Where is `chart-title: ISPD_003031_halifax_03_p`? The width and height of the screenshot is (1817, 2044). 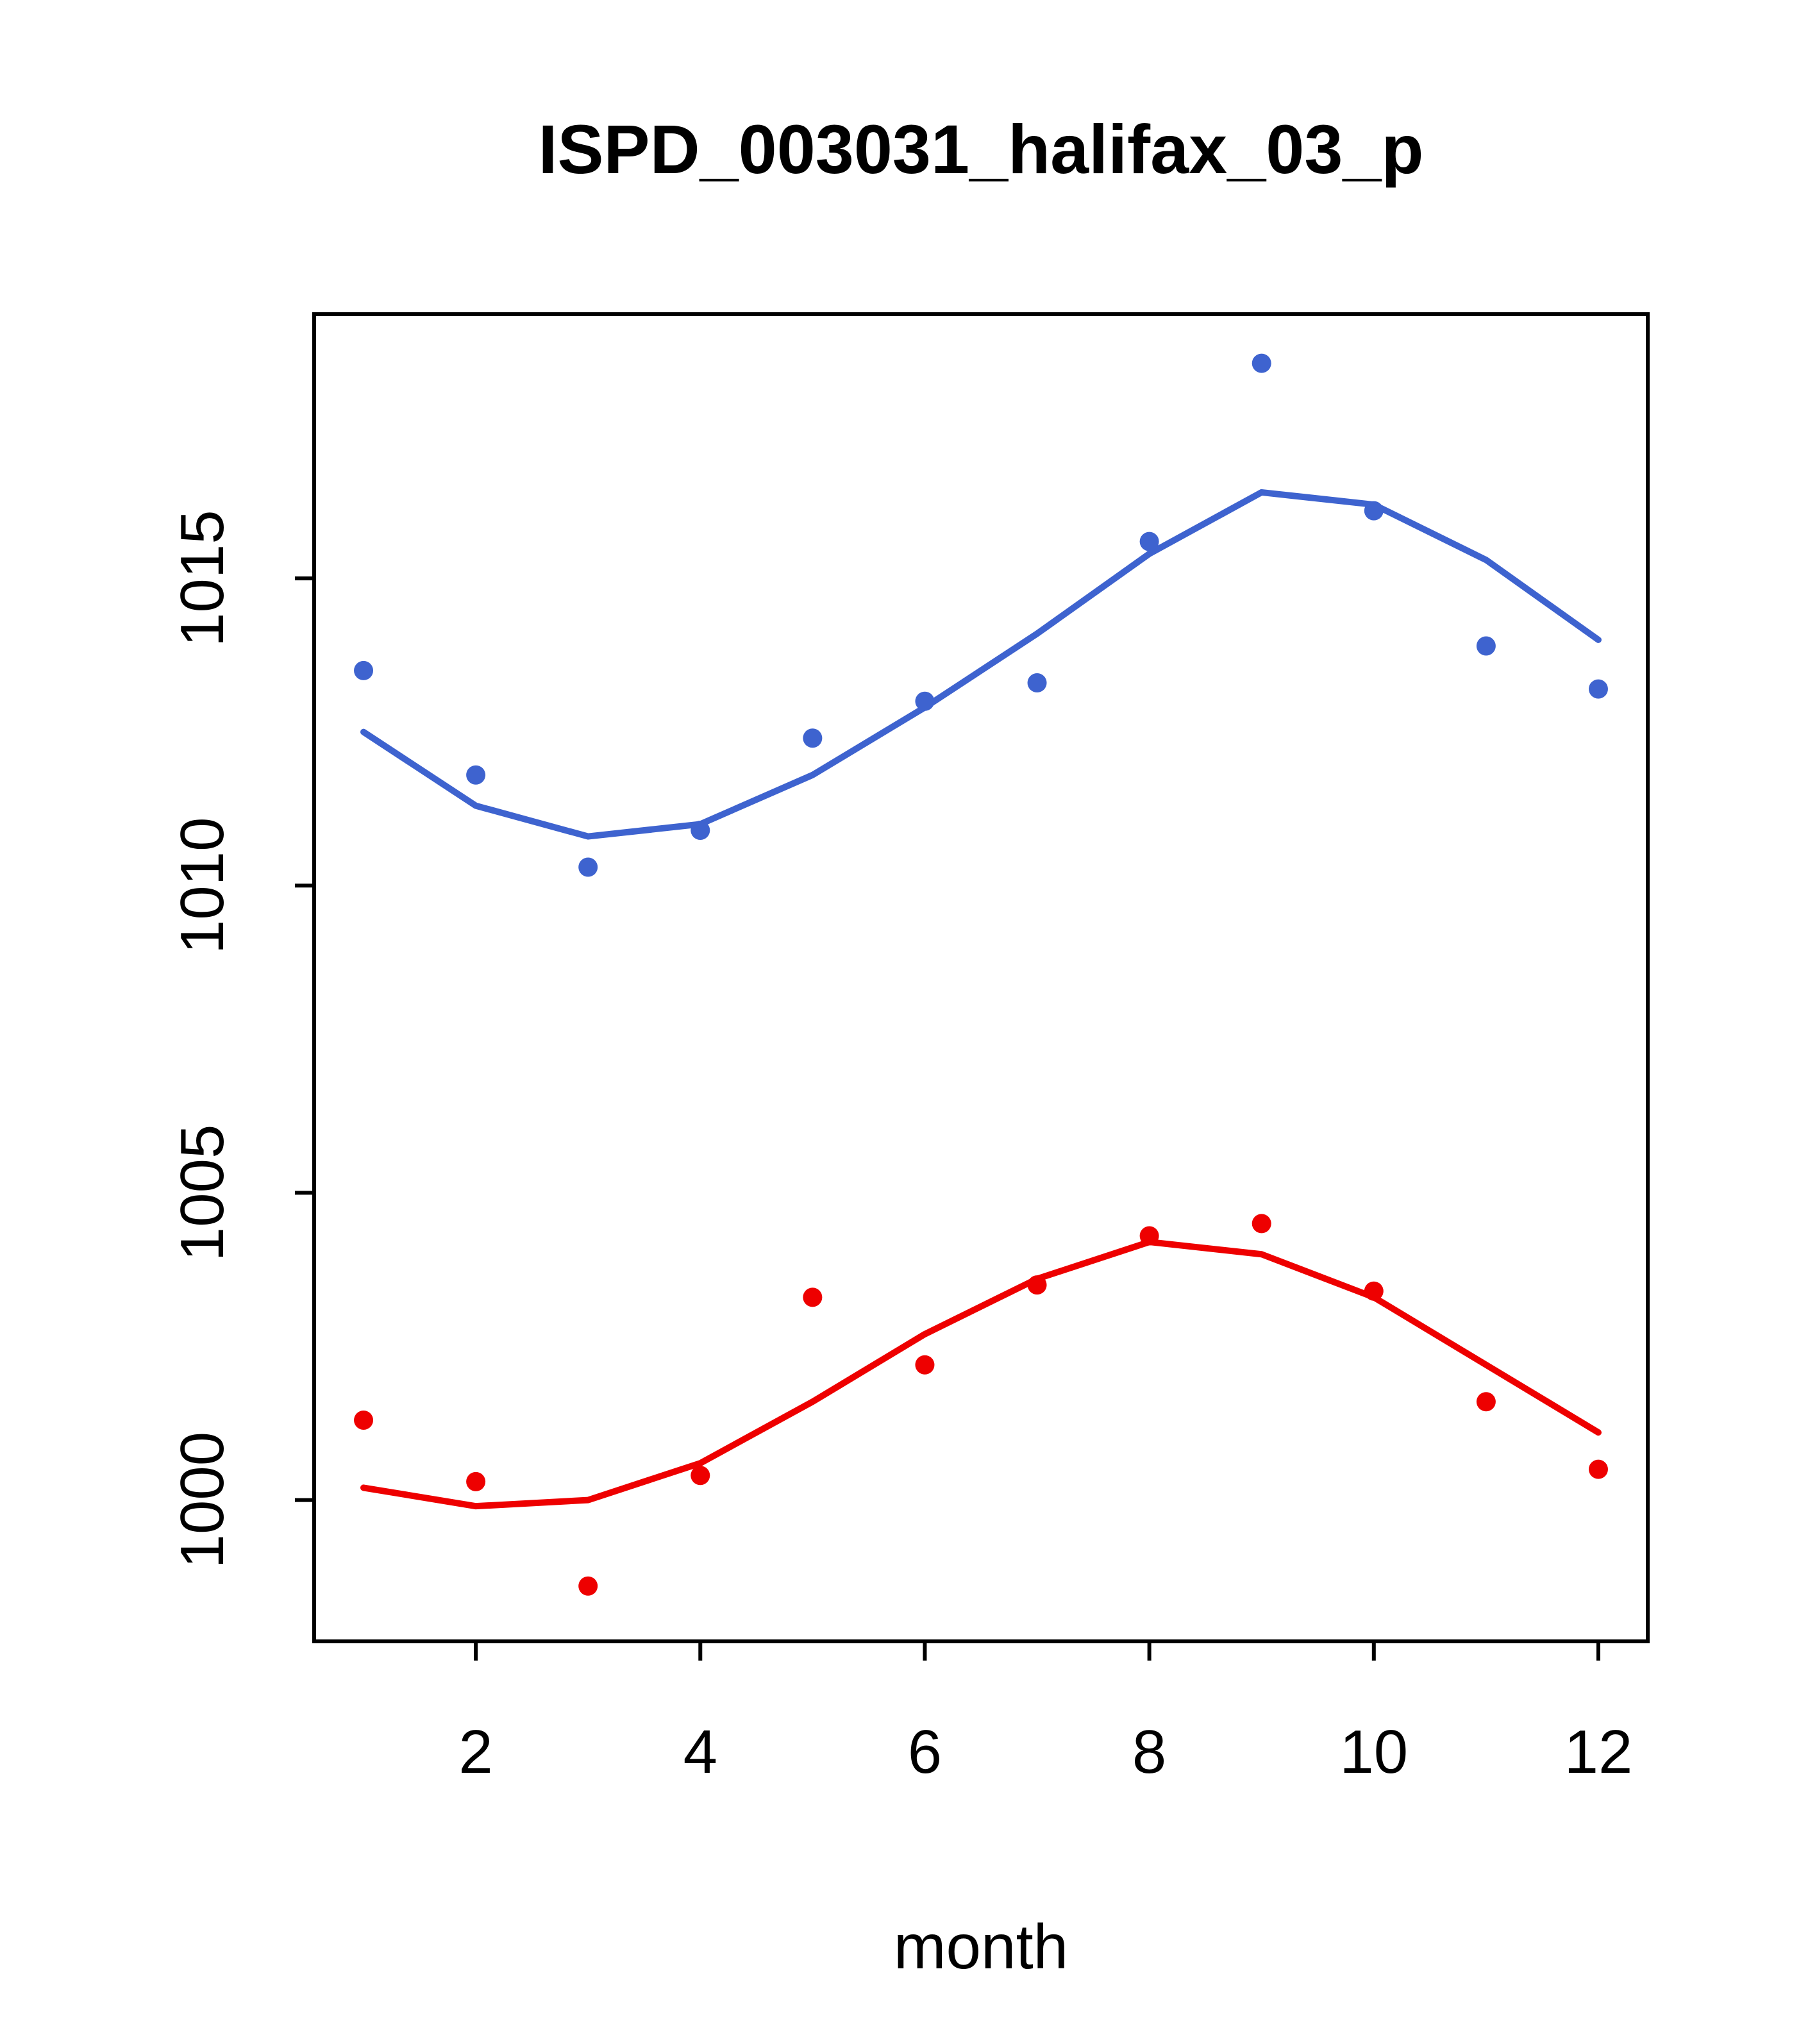 chart-title: ISPD_003031_halifax_03_p is located at coordinates (981, 149).